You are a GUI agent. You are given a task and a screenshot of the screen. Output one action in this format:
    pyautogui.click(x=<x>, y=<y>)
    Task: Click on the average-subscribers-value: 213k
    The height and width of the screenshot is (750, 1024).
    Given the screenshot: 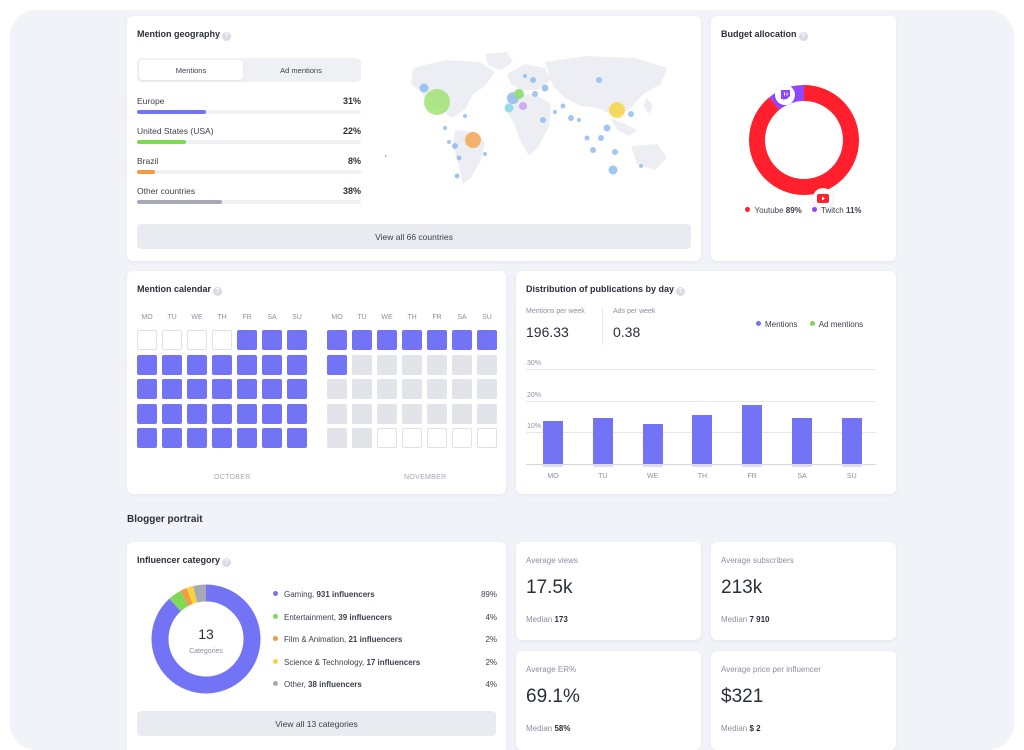 What is the action you would take?
    pyautogui.click(x=742, y=587)
    